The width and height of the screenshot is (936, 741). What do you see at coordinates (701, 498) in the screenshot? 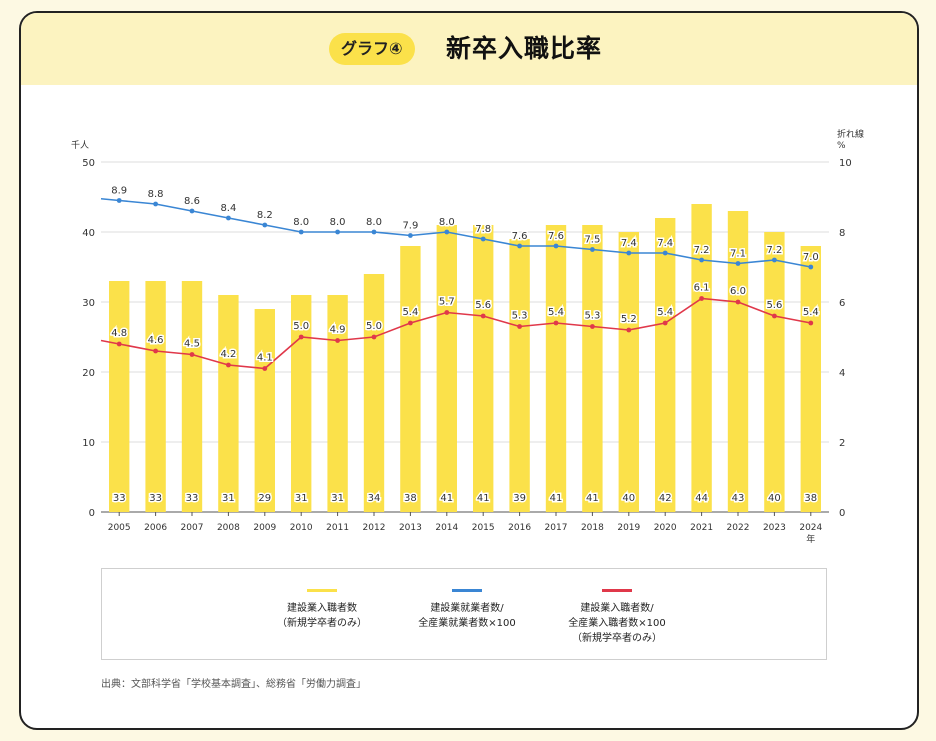
I see `bar-value-label: 44` at bounding box center [701, 498].